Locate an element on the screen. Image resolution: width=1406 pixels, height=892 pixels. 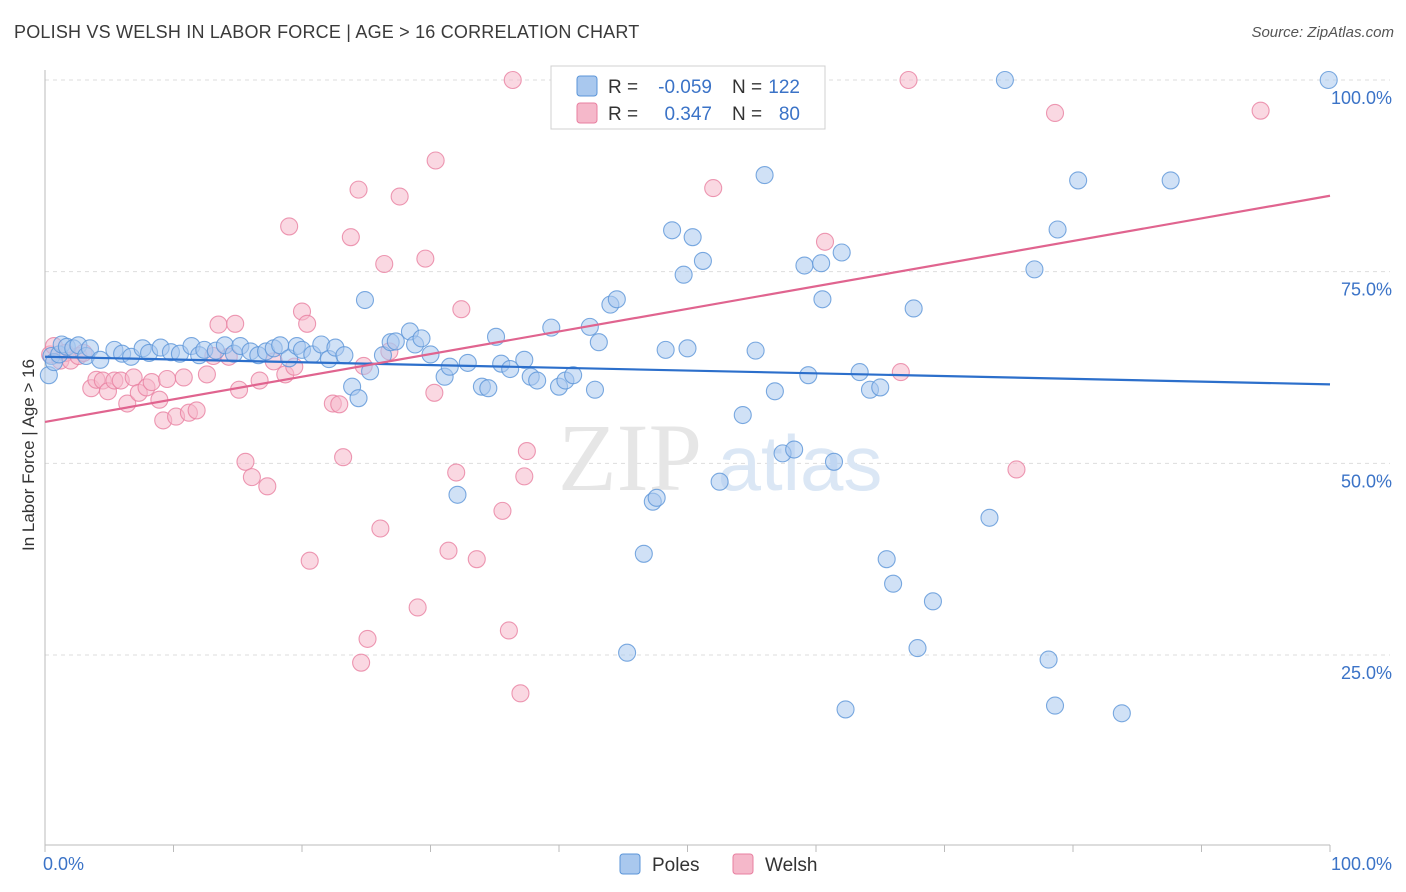
welsh-r-label: R = is located at coordinates (623, 114).